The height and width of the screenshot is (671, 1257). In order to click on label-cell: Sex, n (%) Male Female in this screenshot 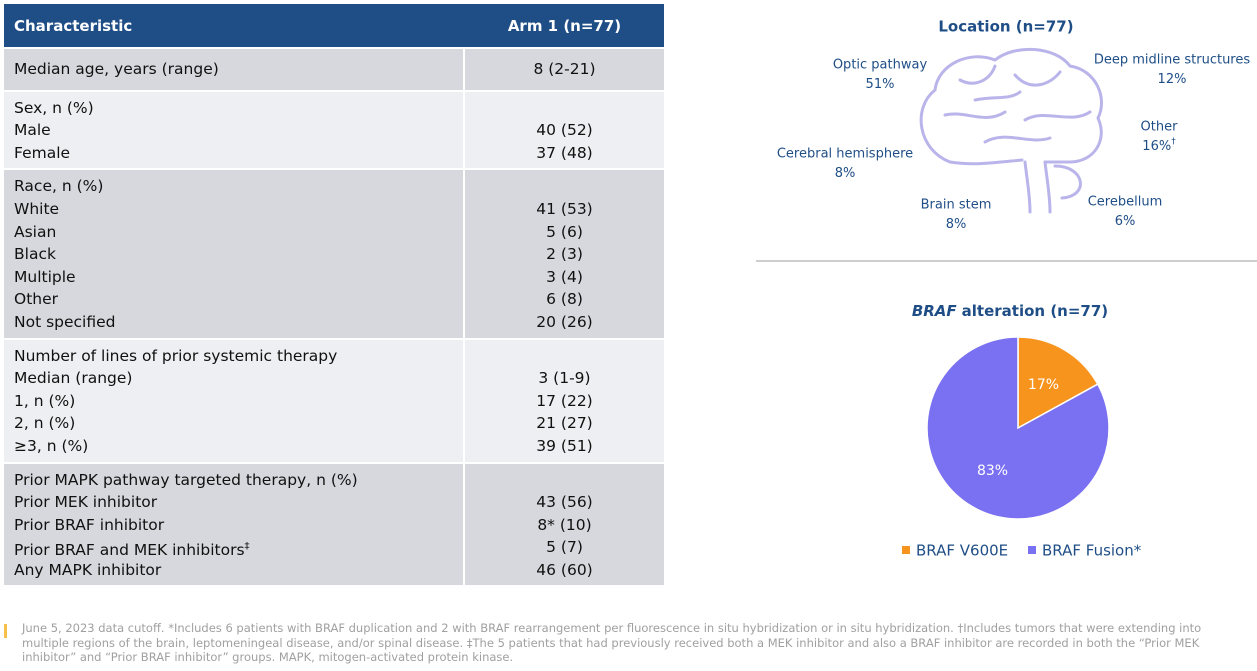, I will do `click(233, 130)`.